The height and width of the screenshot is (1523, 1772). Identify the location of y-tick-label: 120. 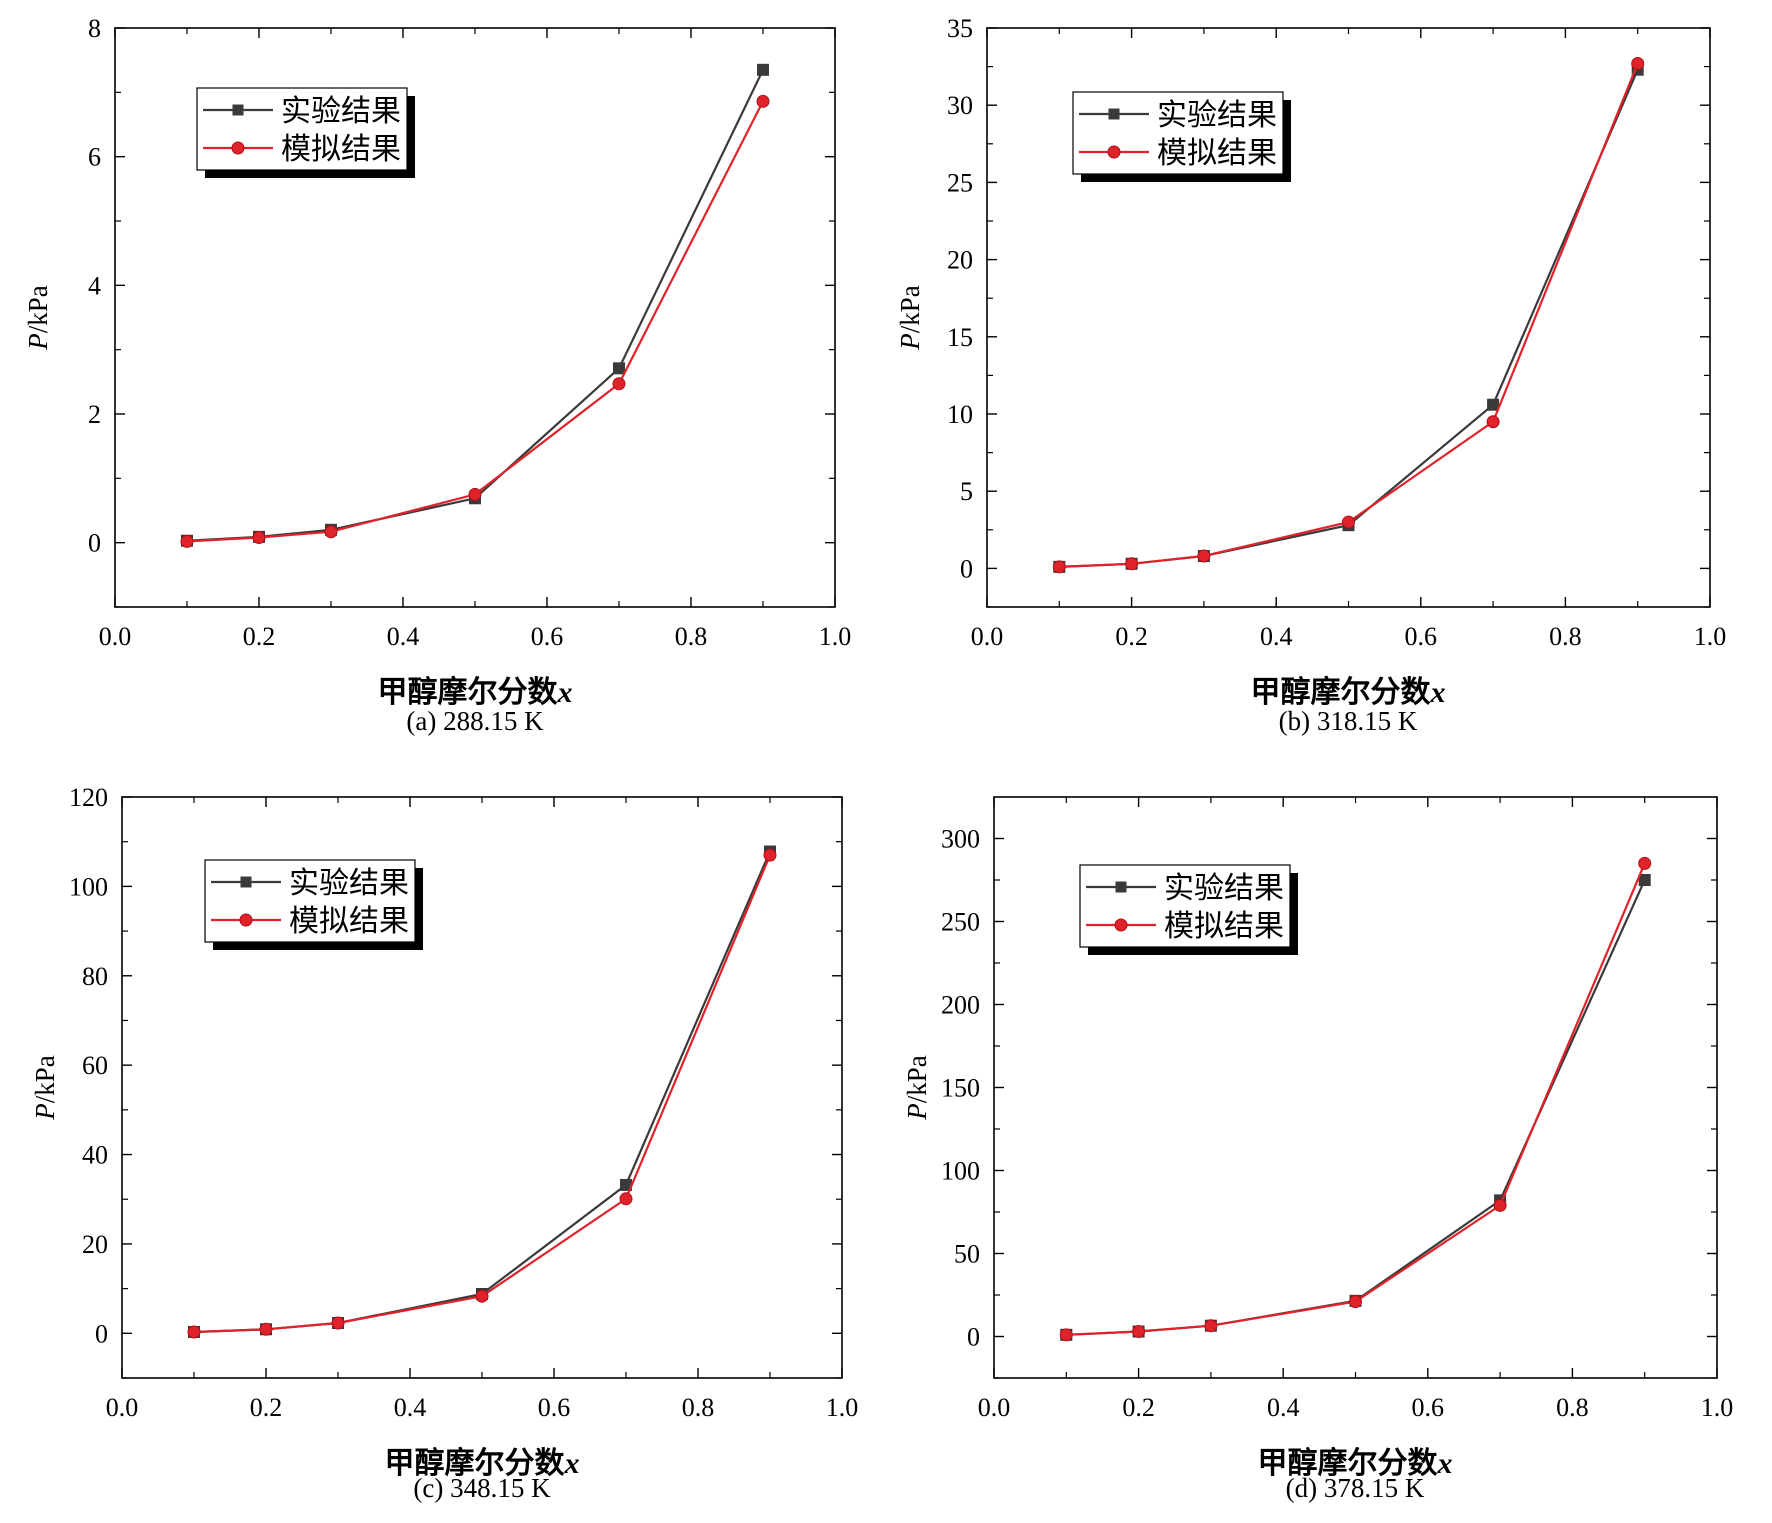
(88, 797).